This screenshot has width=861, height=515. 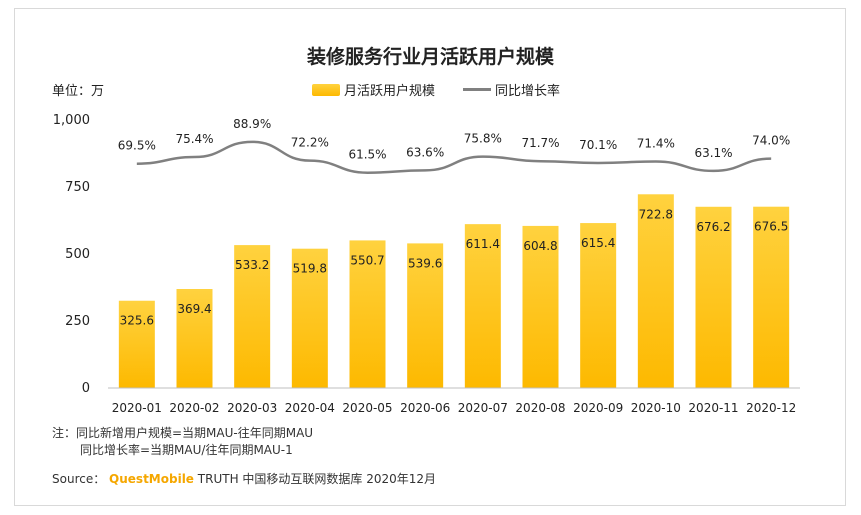 What do you see at coordinates (71, 120) in the screenshot?
I see `y-tick-label: 1,000` at bounding box center [71, 120].